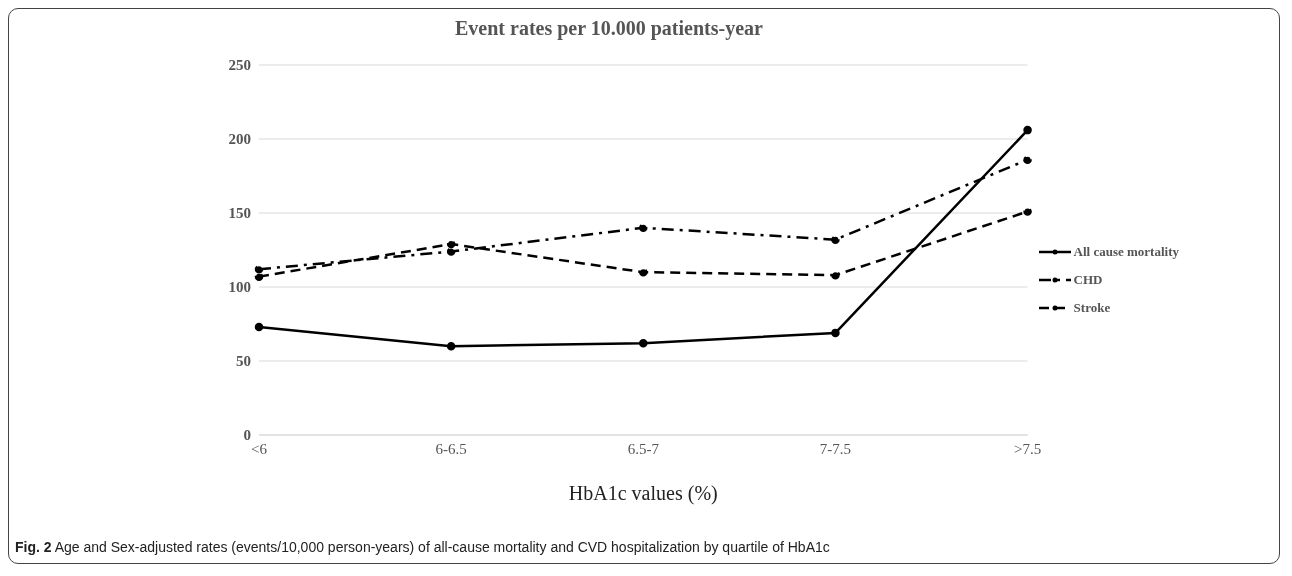 The width and height of the screenshot is (1292, 576). What do you see at coordinates (643, 448) in the screenshot?
I see `x-tick-label: 6.5-7` at bounding box center [643, 448].